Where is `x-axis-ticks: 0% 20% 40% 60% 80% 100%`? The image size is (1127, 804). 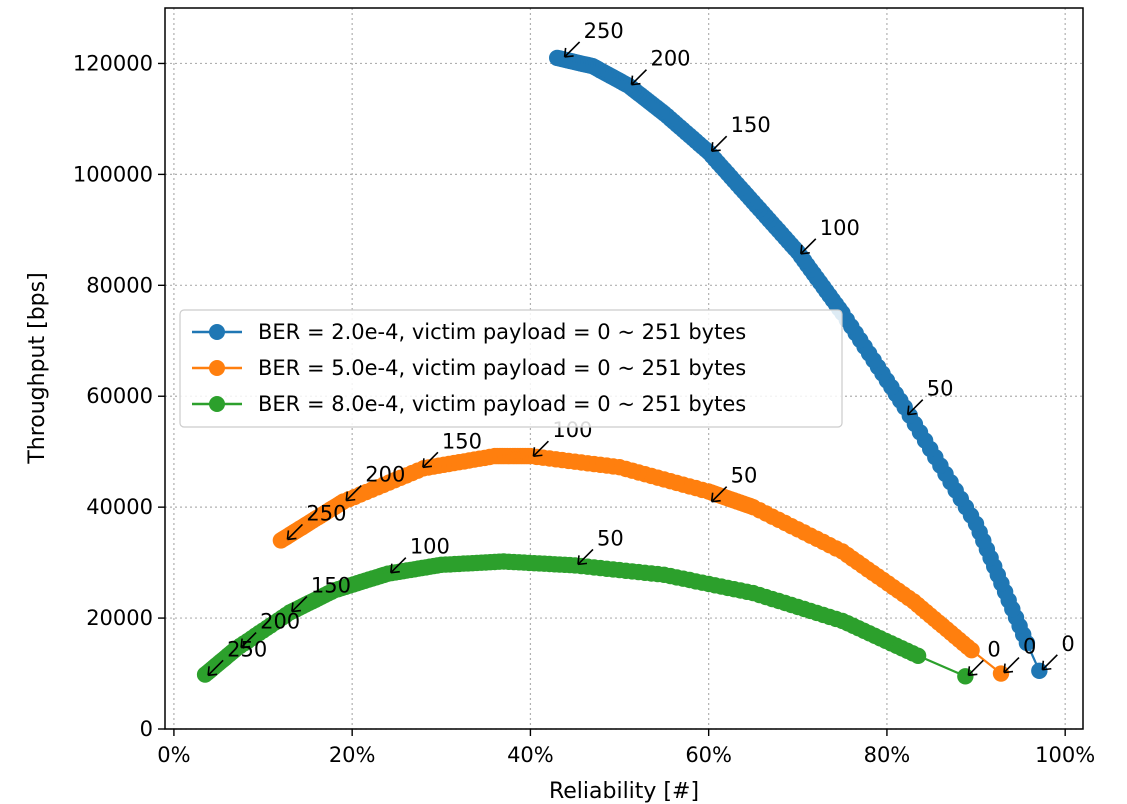 x-axis-ticks: 0% 20% 40% 60% 80% 100% is located at coordinates (626, 748).